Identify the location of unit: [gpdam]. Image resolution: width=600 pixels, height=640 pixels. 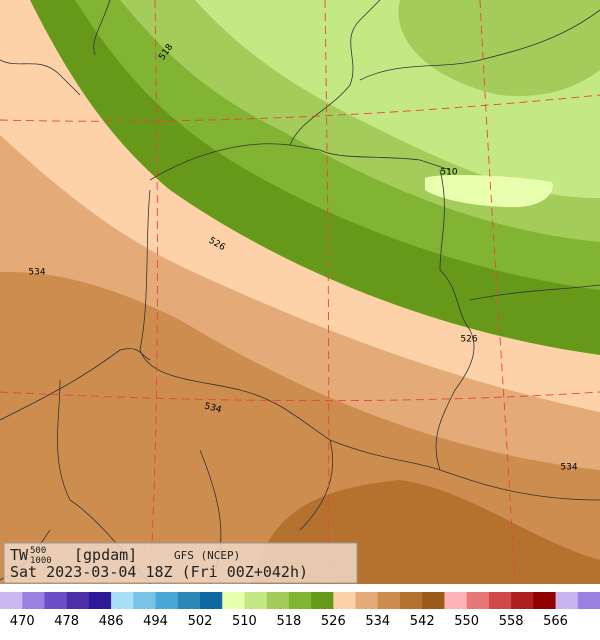
(105, 555).